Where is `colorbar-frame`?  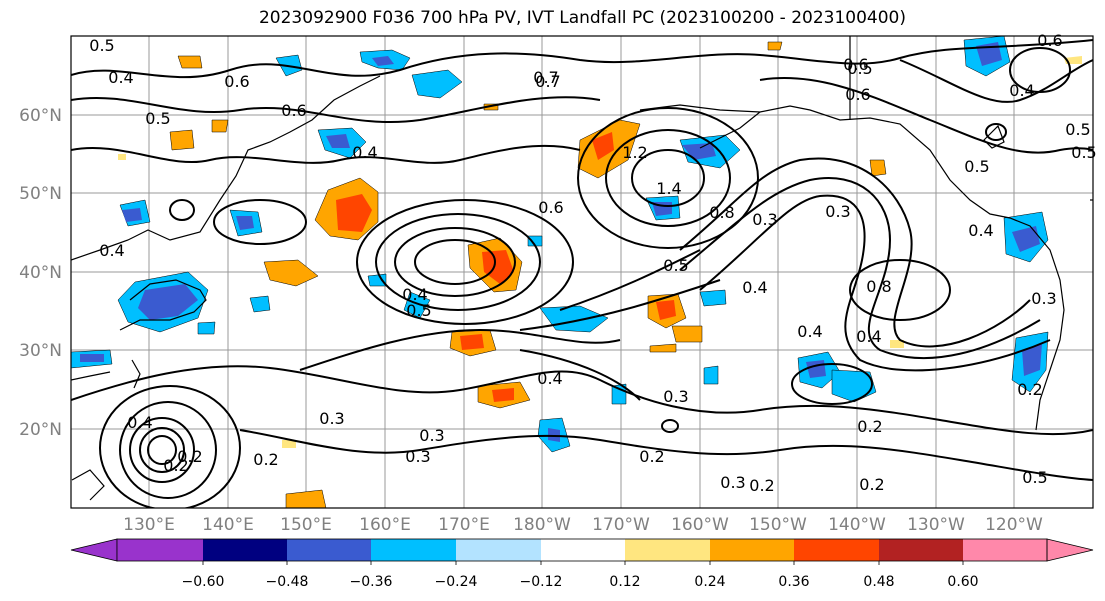
colorbar-frame is located at coordinates (582, 550).